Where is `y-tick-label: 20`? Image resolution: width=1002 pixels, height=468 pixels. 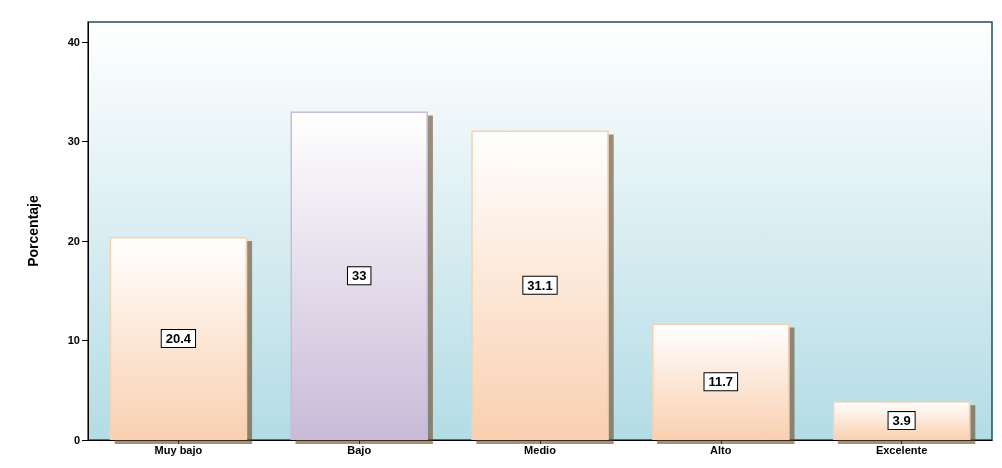 y-tick-label: 20 is located at coordinates (73, 240).